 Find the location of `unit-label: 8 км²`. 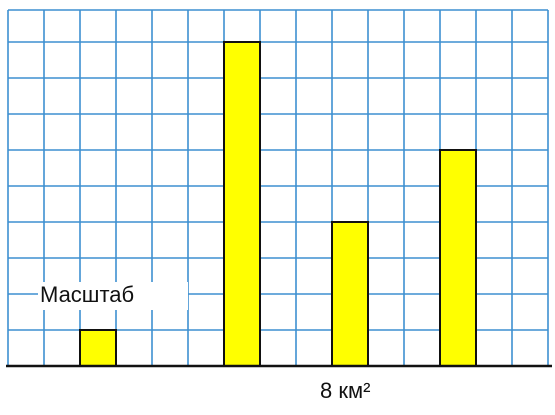

unit-label: 8 км² is located at coordinates (345, 390).